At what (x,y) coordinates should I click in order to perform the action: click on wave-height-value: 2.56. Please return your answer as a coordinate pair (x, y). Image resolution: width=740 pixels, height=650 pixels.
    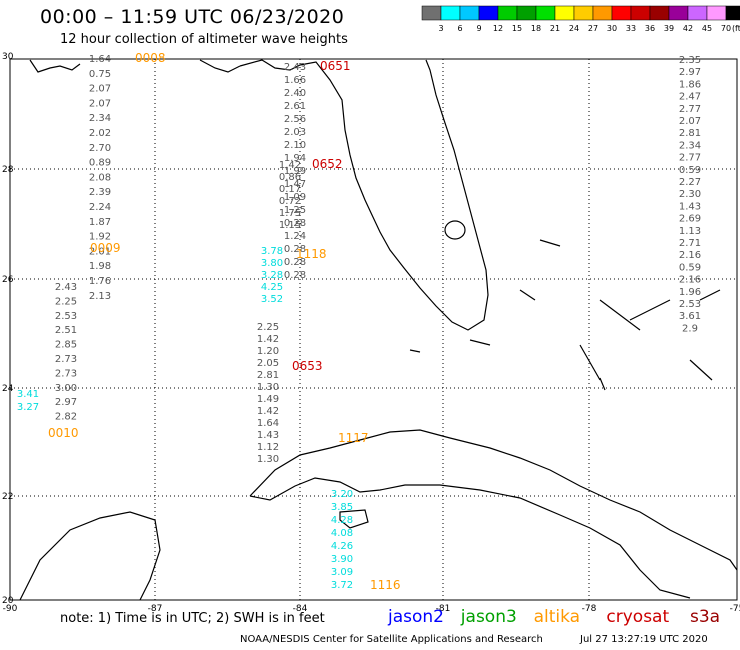
    Looking at the image, I should click on (295, 119).